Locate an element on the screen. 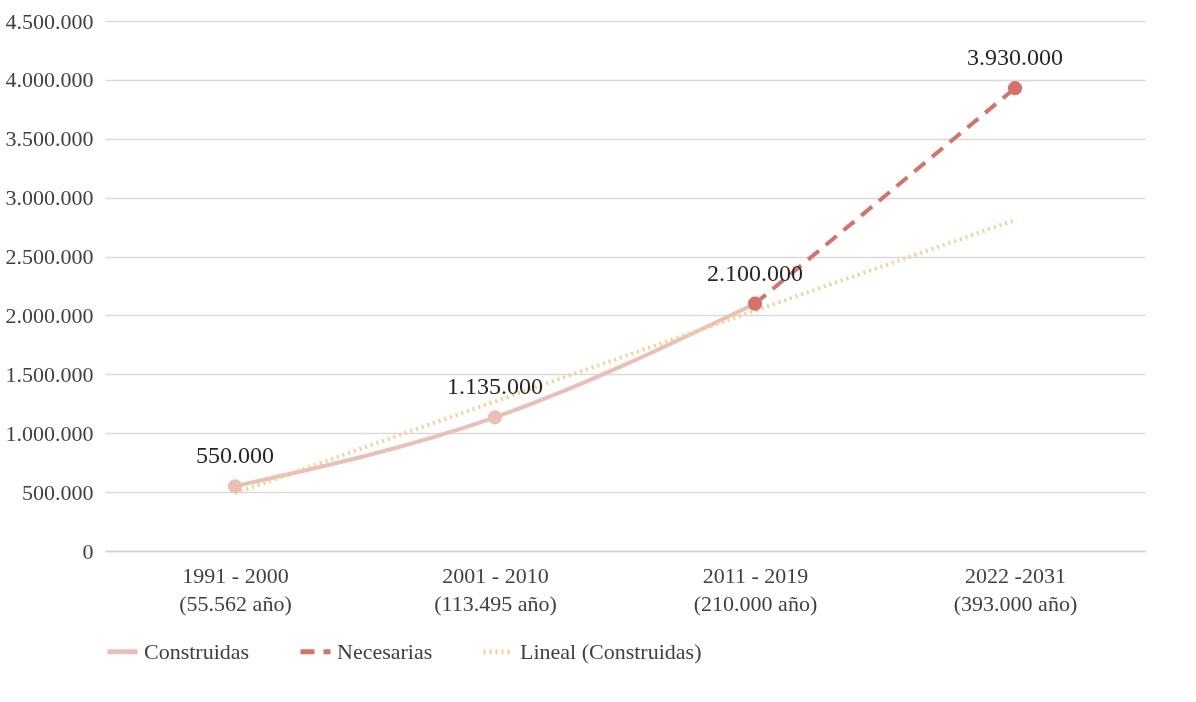  data-label: 550.000 is located at coordinates (235, 455).